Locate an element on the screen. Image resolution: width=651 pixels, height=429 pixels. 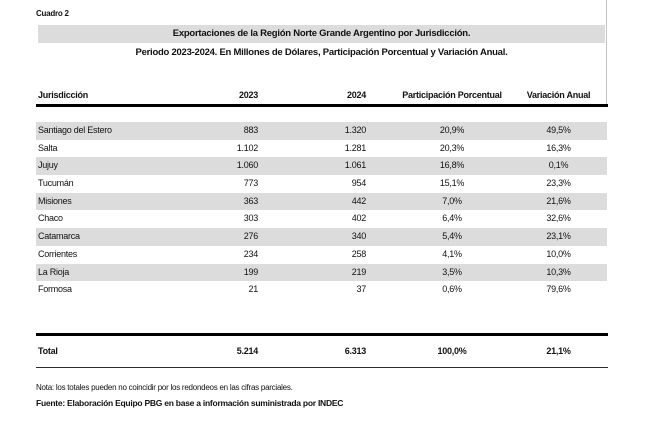
table-row: La Rioja 199 219 3,5% 10,3% is located at coordinates (321, 272).